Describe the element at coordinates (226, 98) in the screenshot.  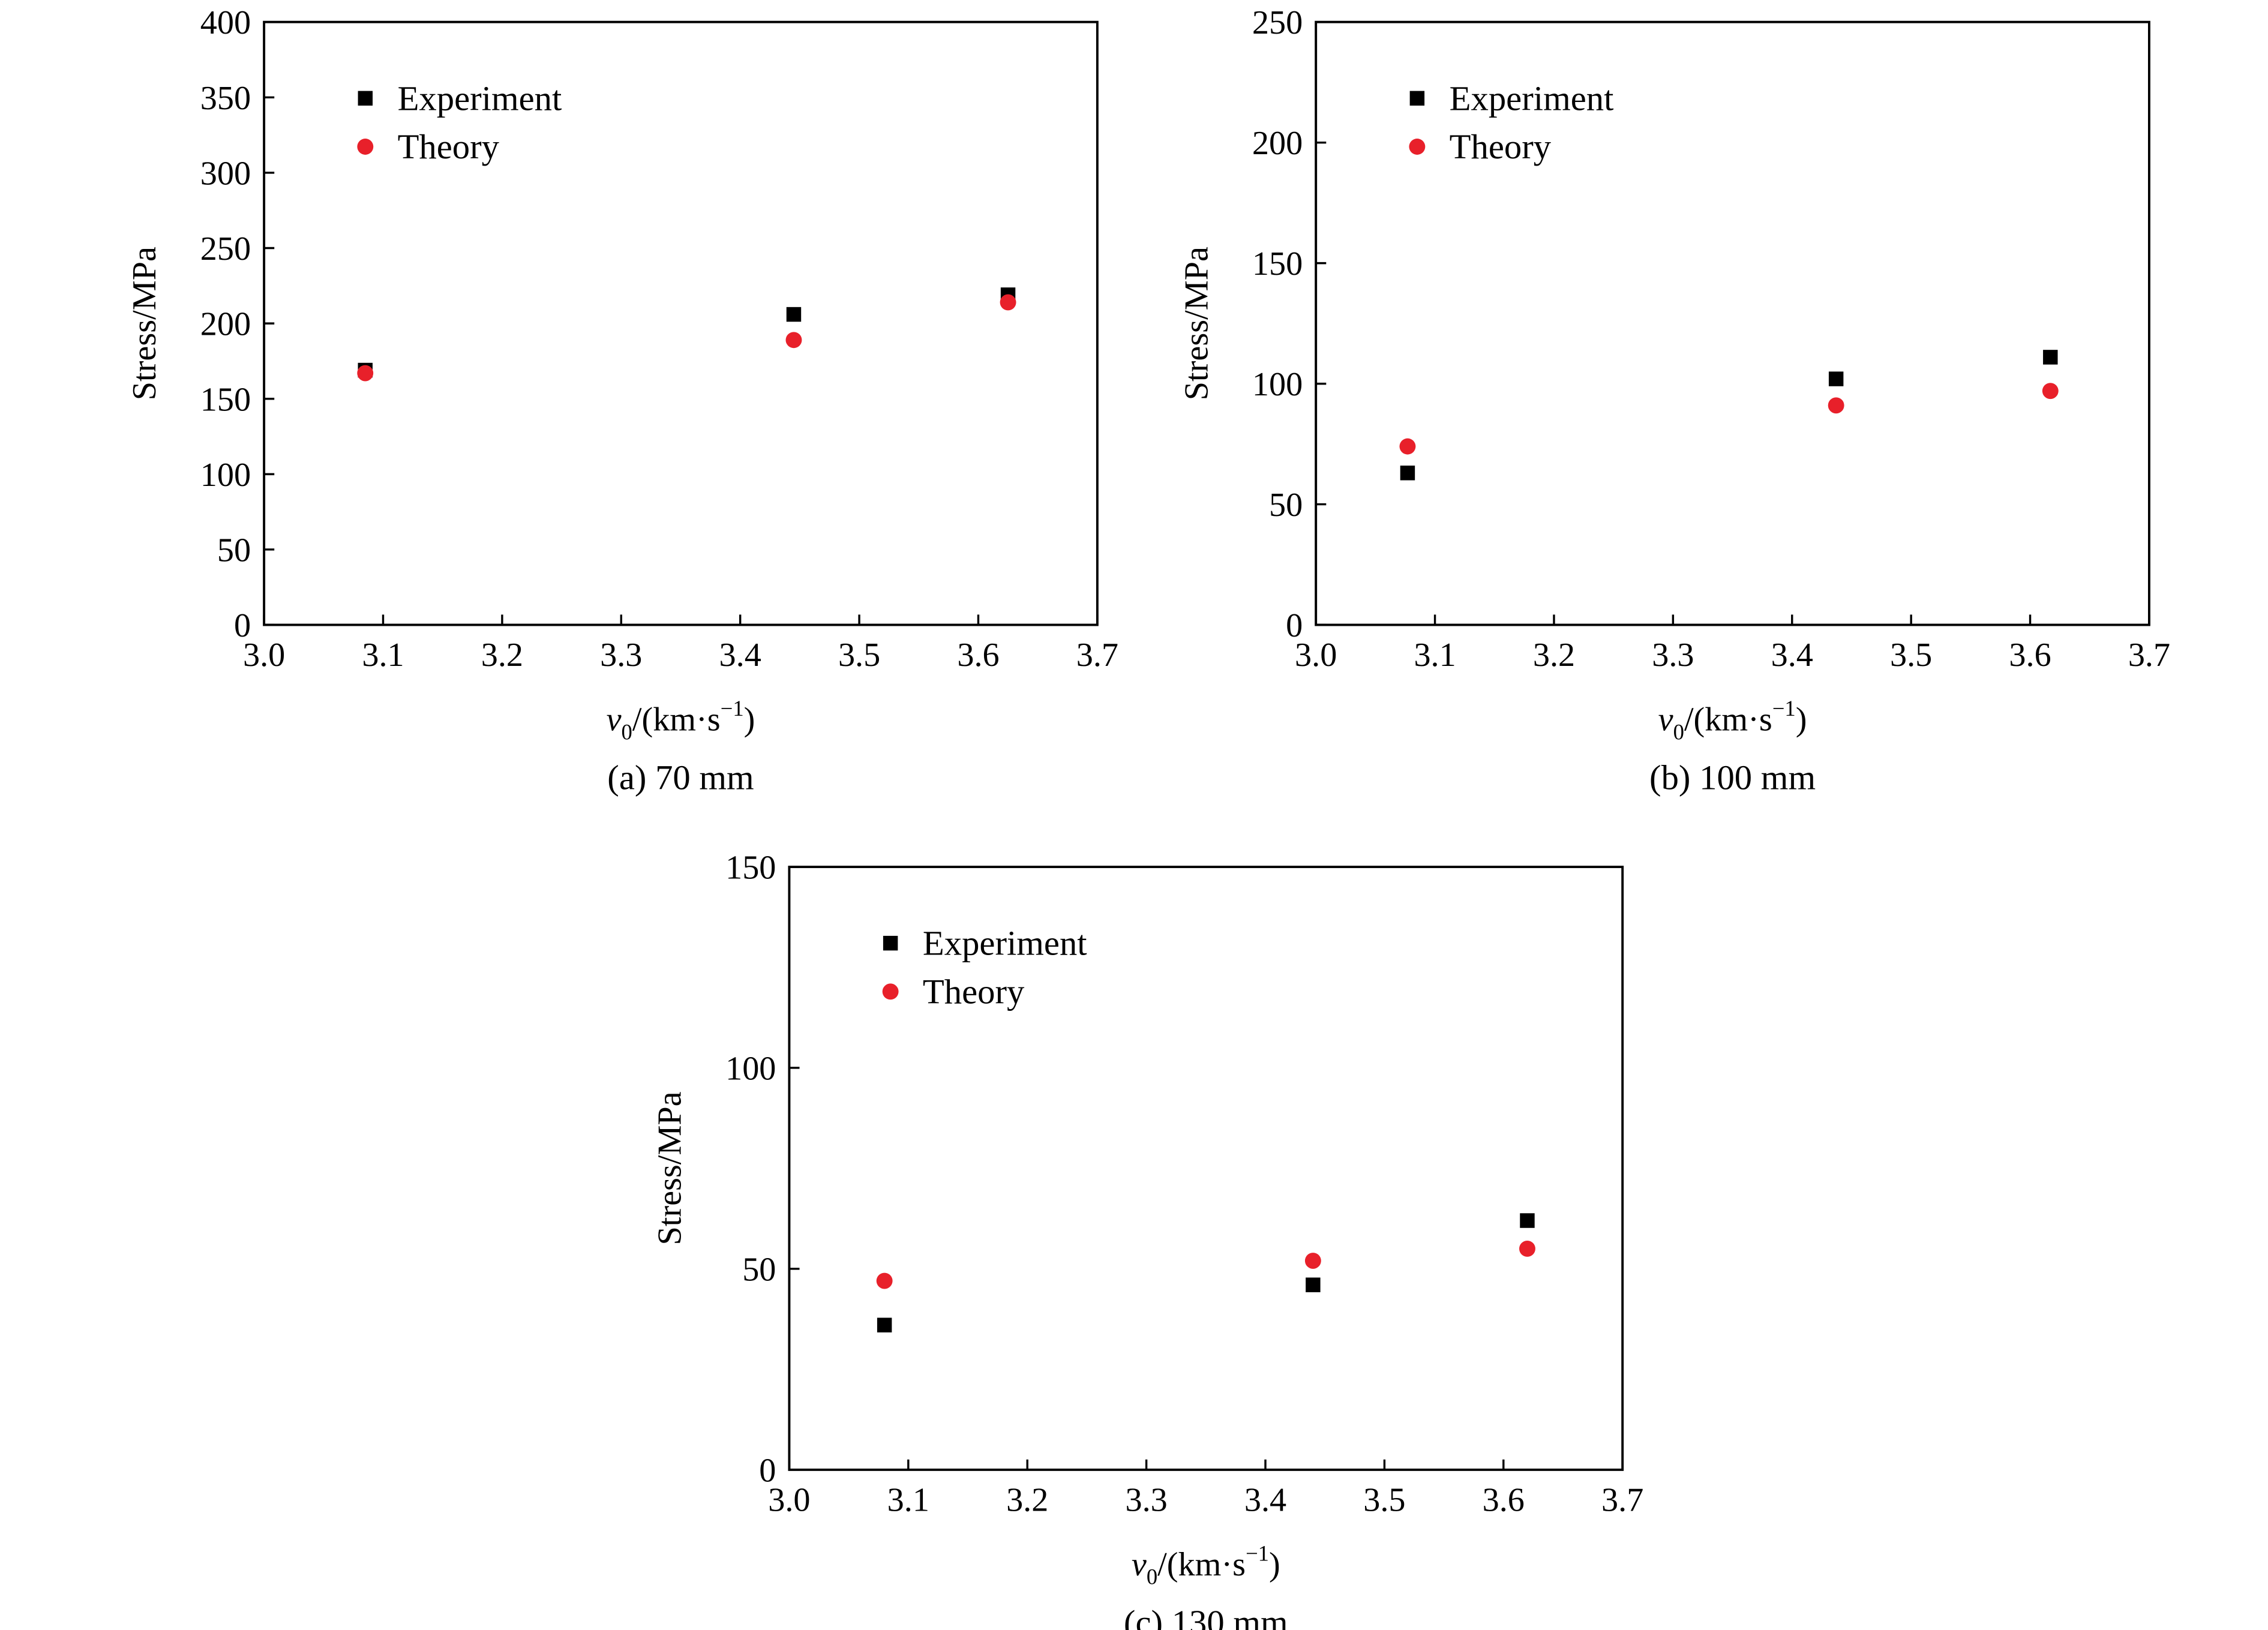
I see `y-tick-label: 350` at that location.